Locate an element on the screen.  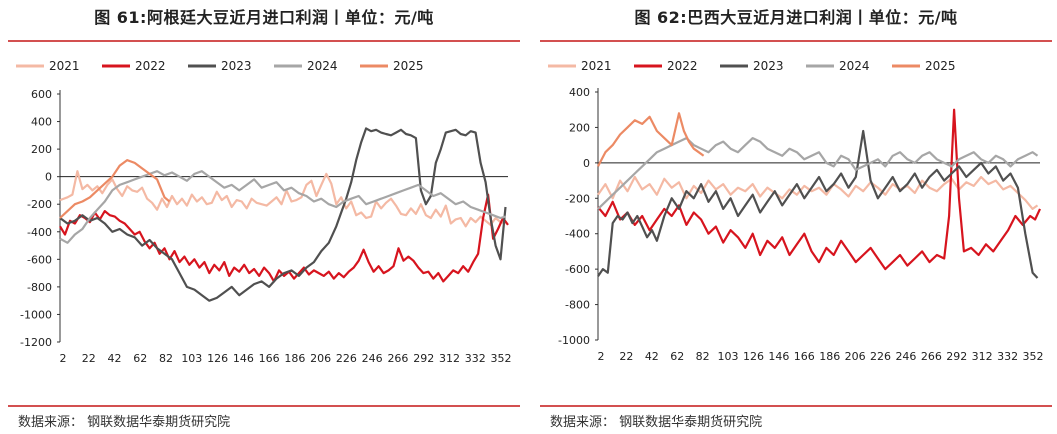
y-tick-label: -1200 is located at coordinates (36, 342).